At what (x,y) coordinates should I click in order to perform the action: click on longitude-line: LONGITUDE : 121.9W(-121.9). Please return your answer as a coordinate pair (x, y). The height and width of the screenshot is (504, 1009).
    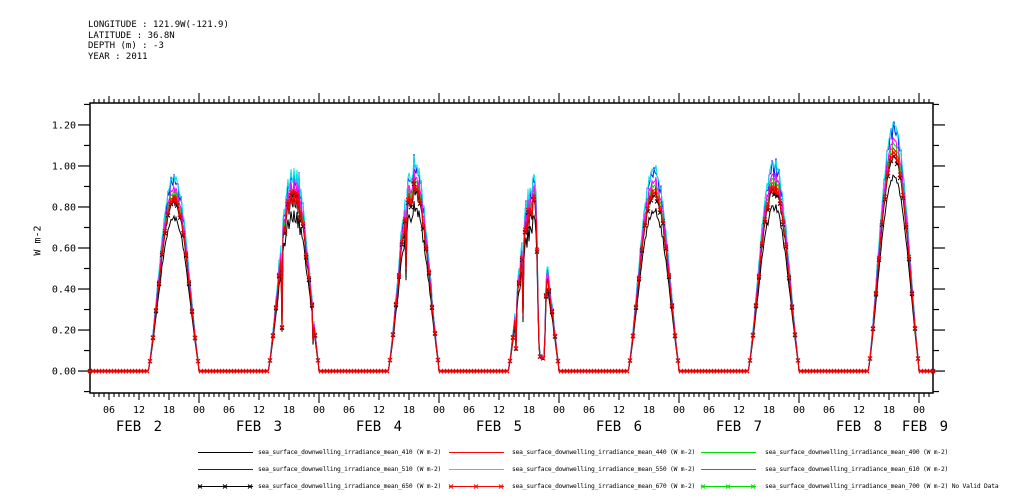
    Looking at the image, I should click on (158, 25).